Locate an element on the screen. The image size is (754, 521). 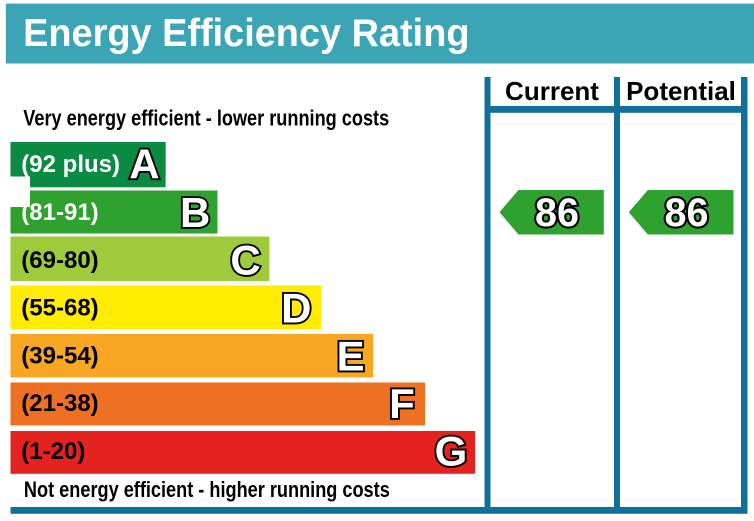
svg-text: Potential is located at coordinates (681, 91).